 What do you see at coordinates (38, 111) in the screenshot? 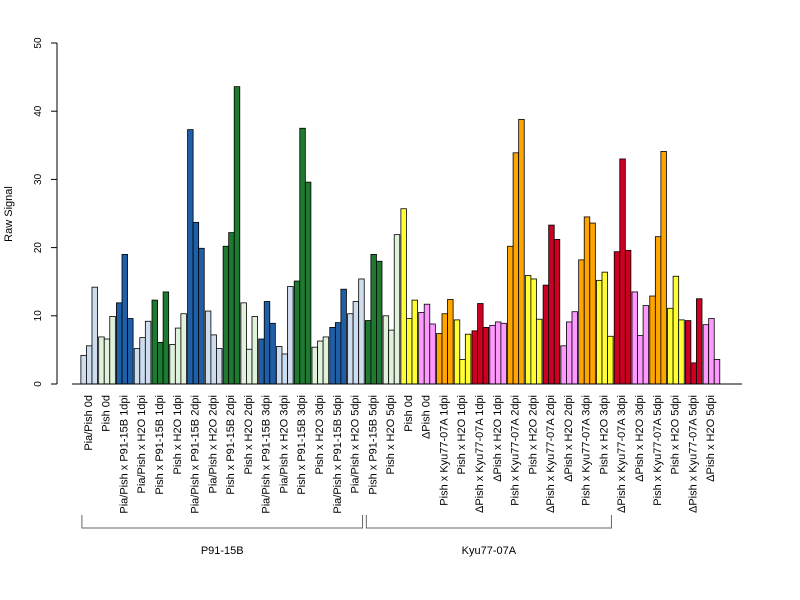
I see `y-tick-label: 40` at bounding box center [38, 111].